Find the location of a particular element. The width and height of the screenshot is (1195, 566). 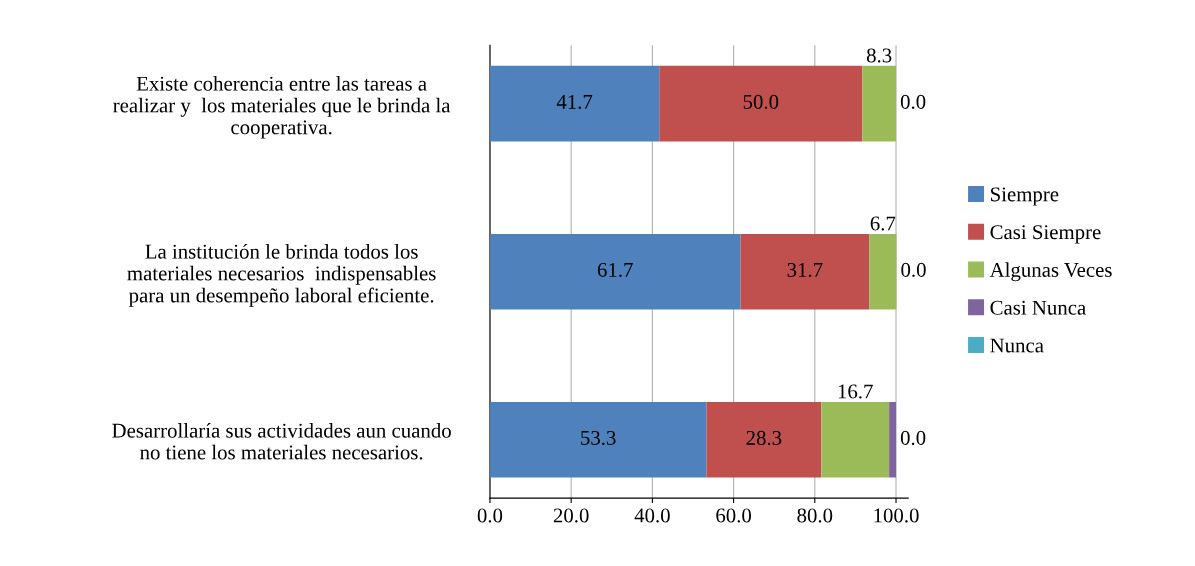

legend-label: Nunca is located at coordinates (1017, 345).